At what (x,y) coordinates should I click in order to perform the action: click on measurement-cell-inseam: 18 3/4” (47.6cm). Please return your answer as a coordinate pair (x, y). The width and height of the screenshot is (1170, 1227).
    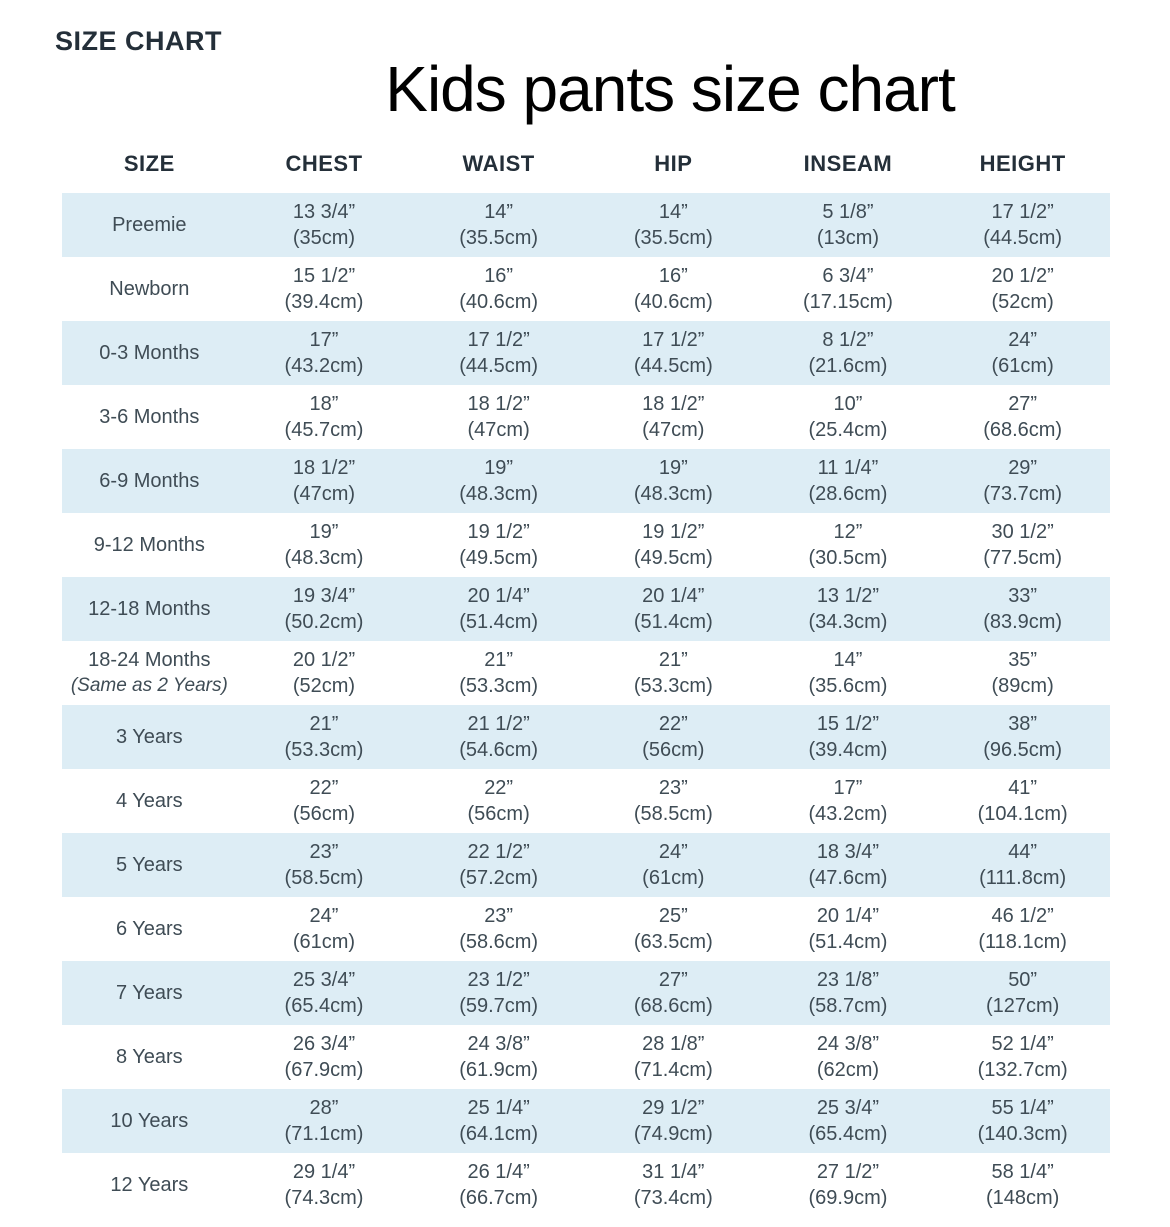
    Looking at the image, I should click on (848, 865).